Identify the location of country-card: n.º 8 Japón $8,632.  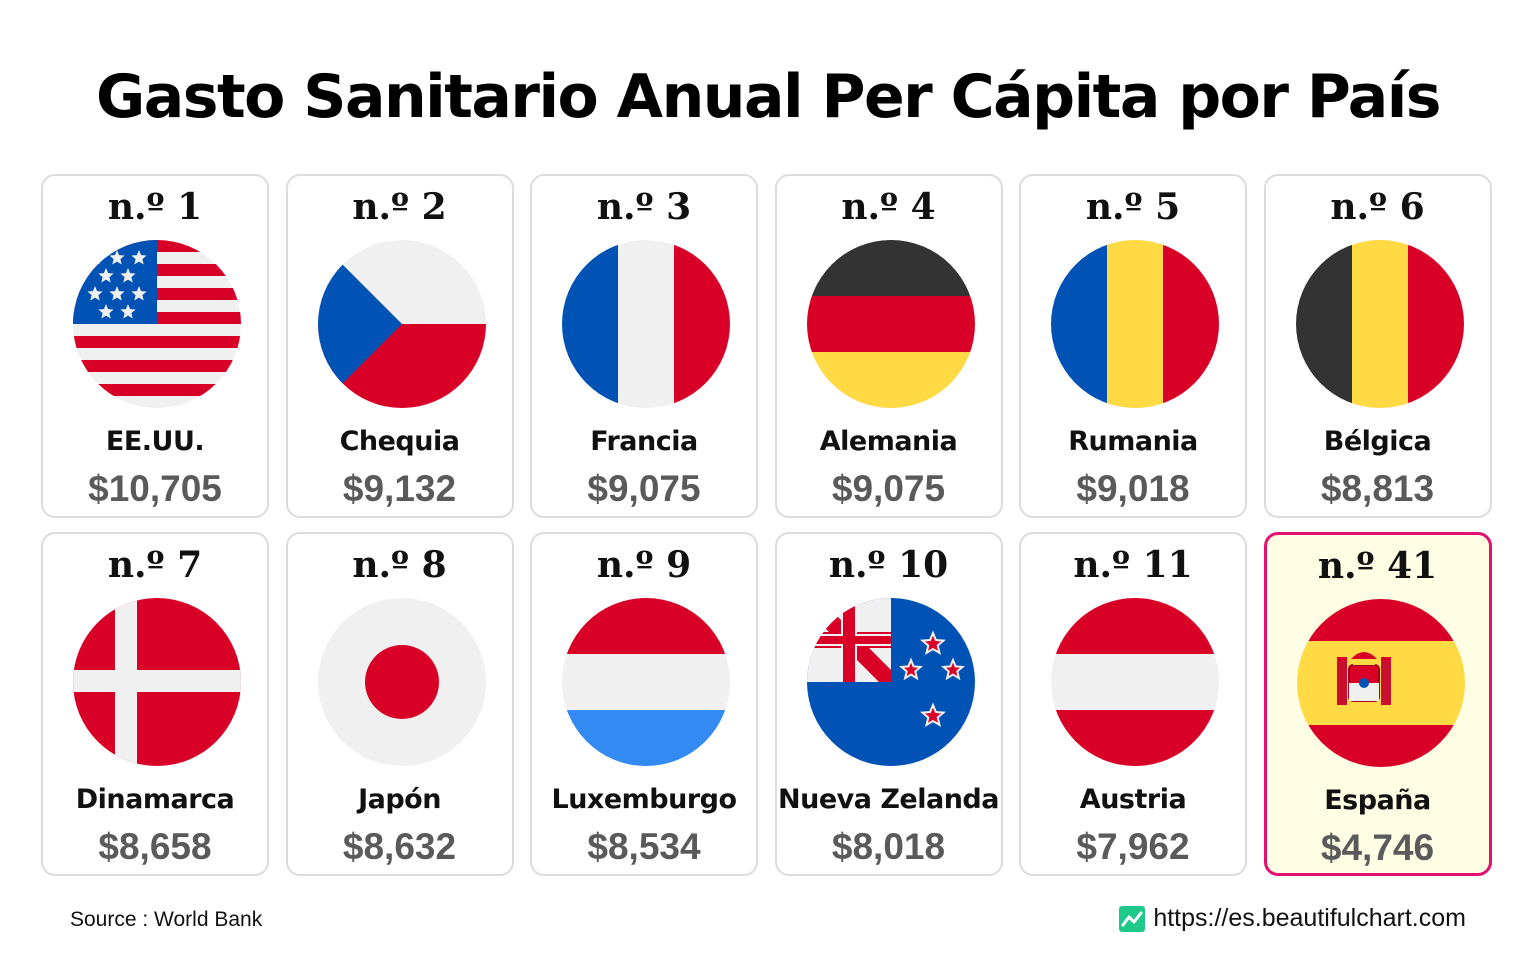
(399, 704).